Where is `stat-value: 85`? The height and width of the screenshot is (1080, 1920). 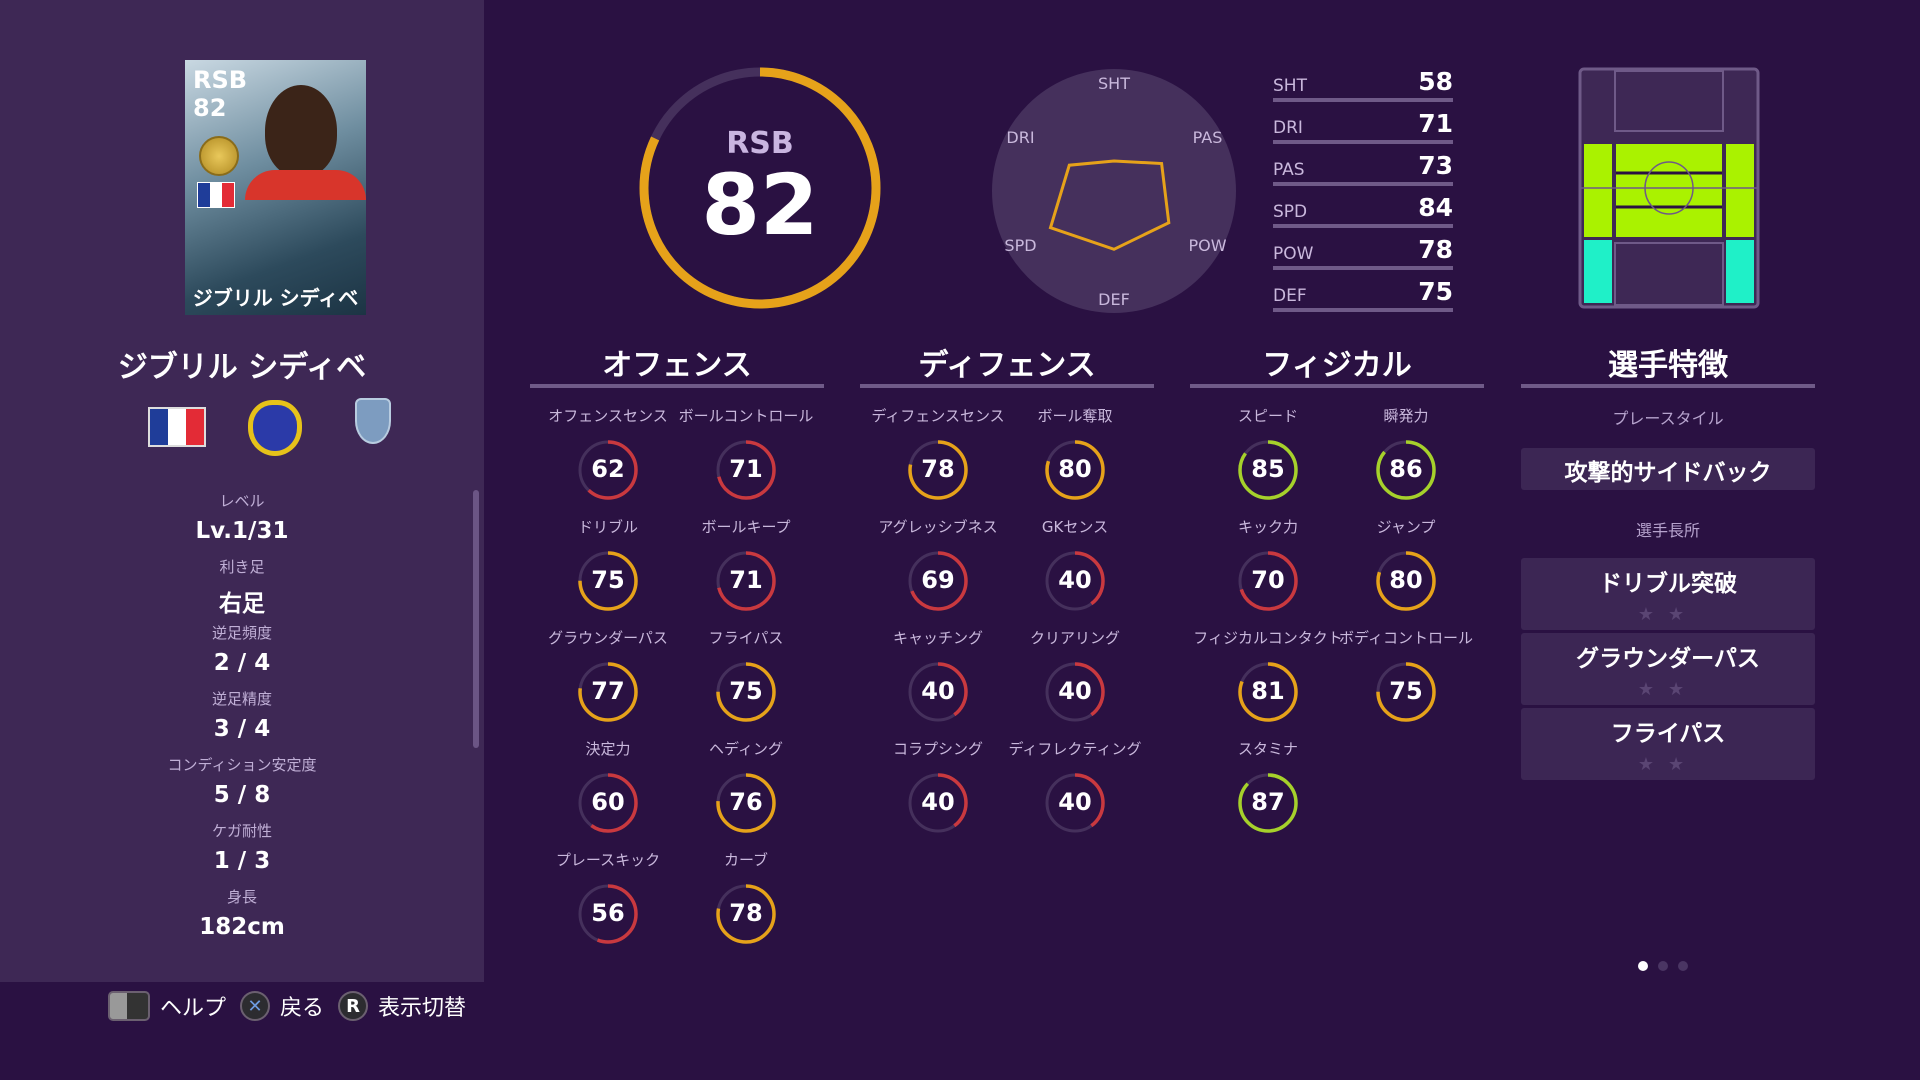
stat-value: 85 is located at coordinates (1268, 469).